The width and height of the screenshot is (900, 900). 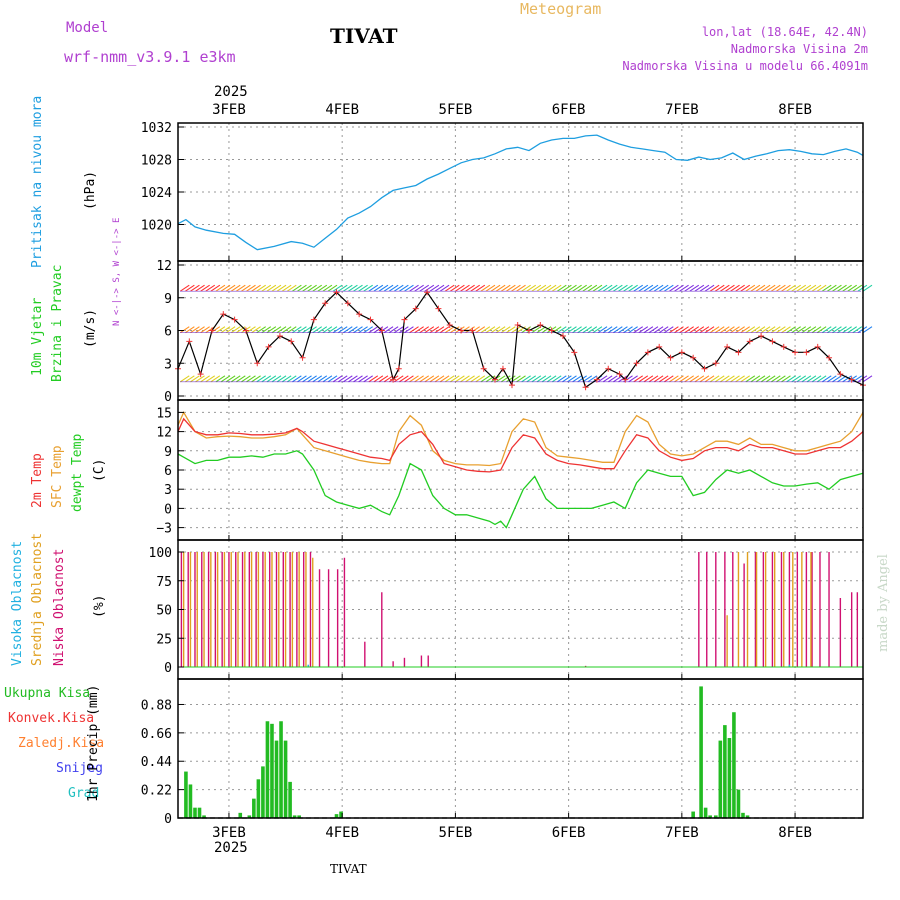 I want to click on precip-ytick-0.44: 0.44, so click(x=156, y=762).